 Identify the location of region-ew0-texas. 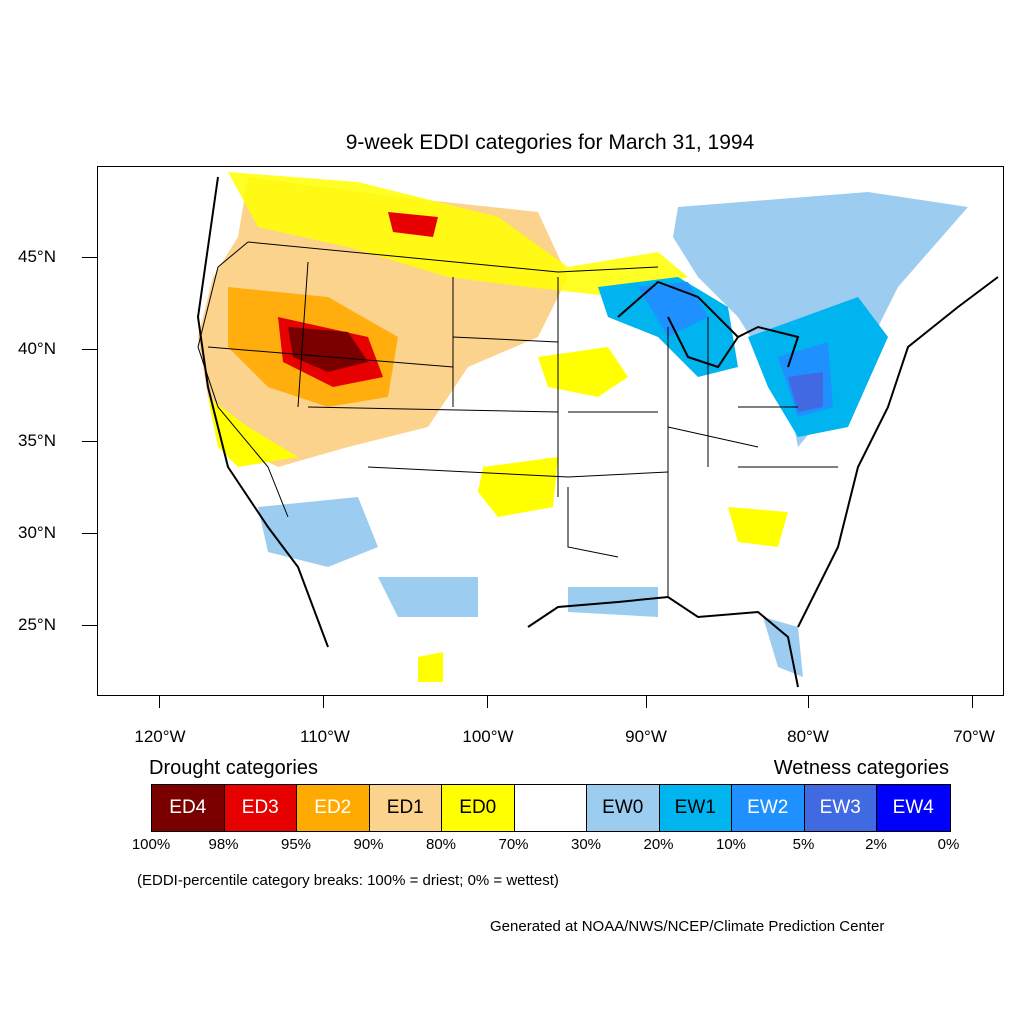
(428, 597).